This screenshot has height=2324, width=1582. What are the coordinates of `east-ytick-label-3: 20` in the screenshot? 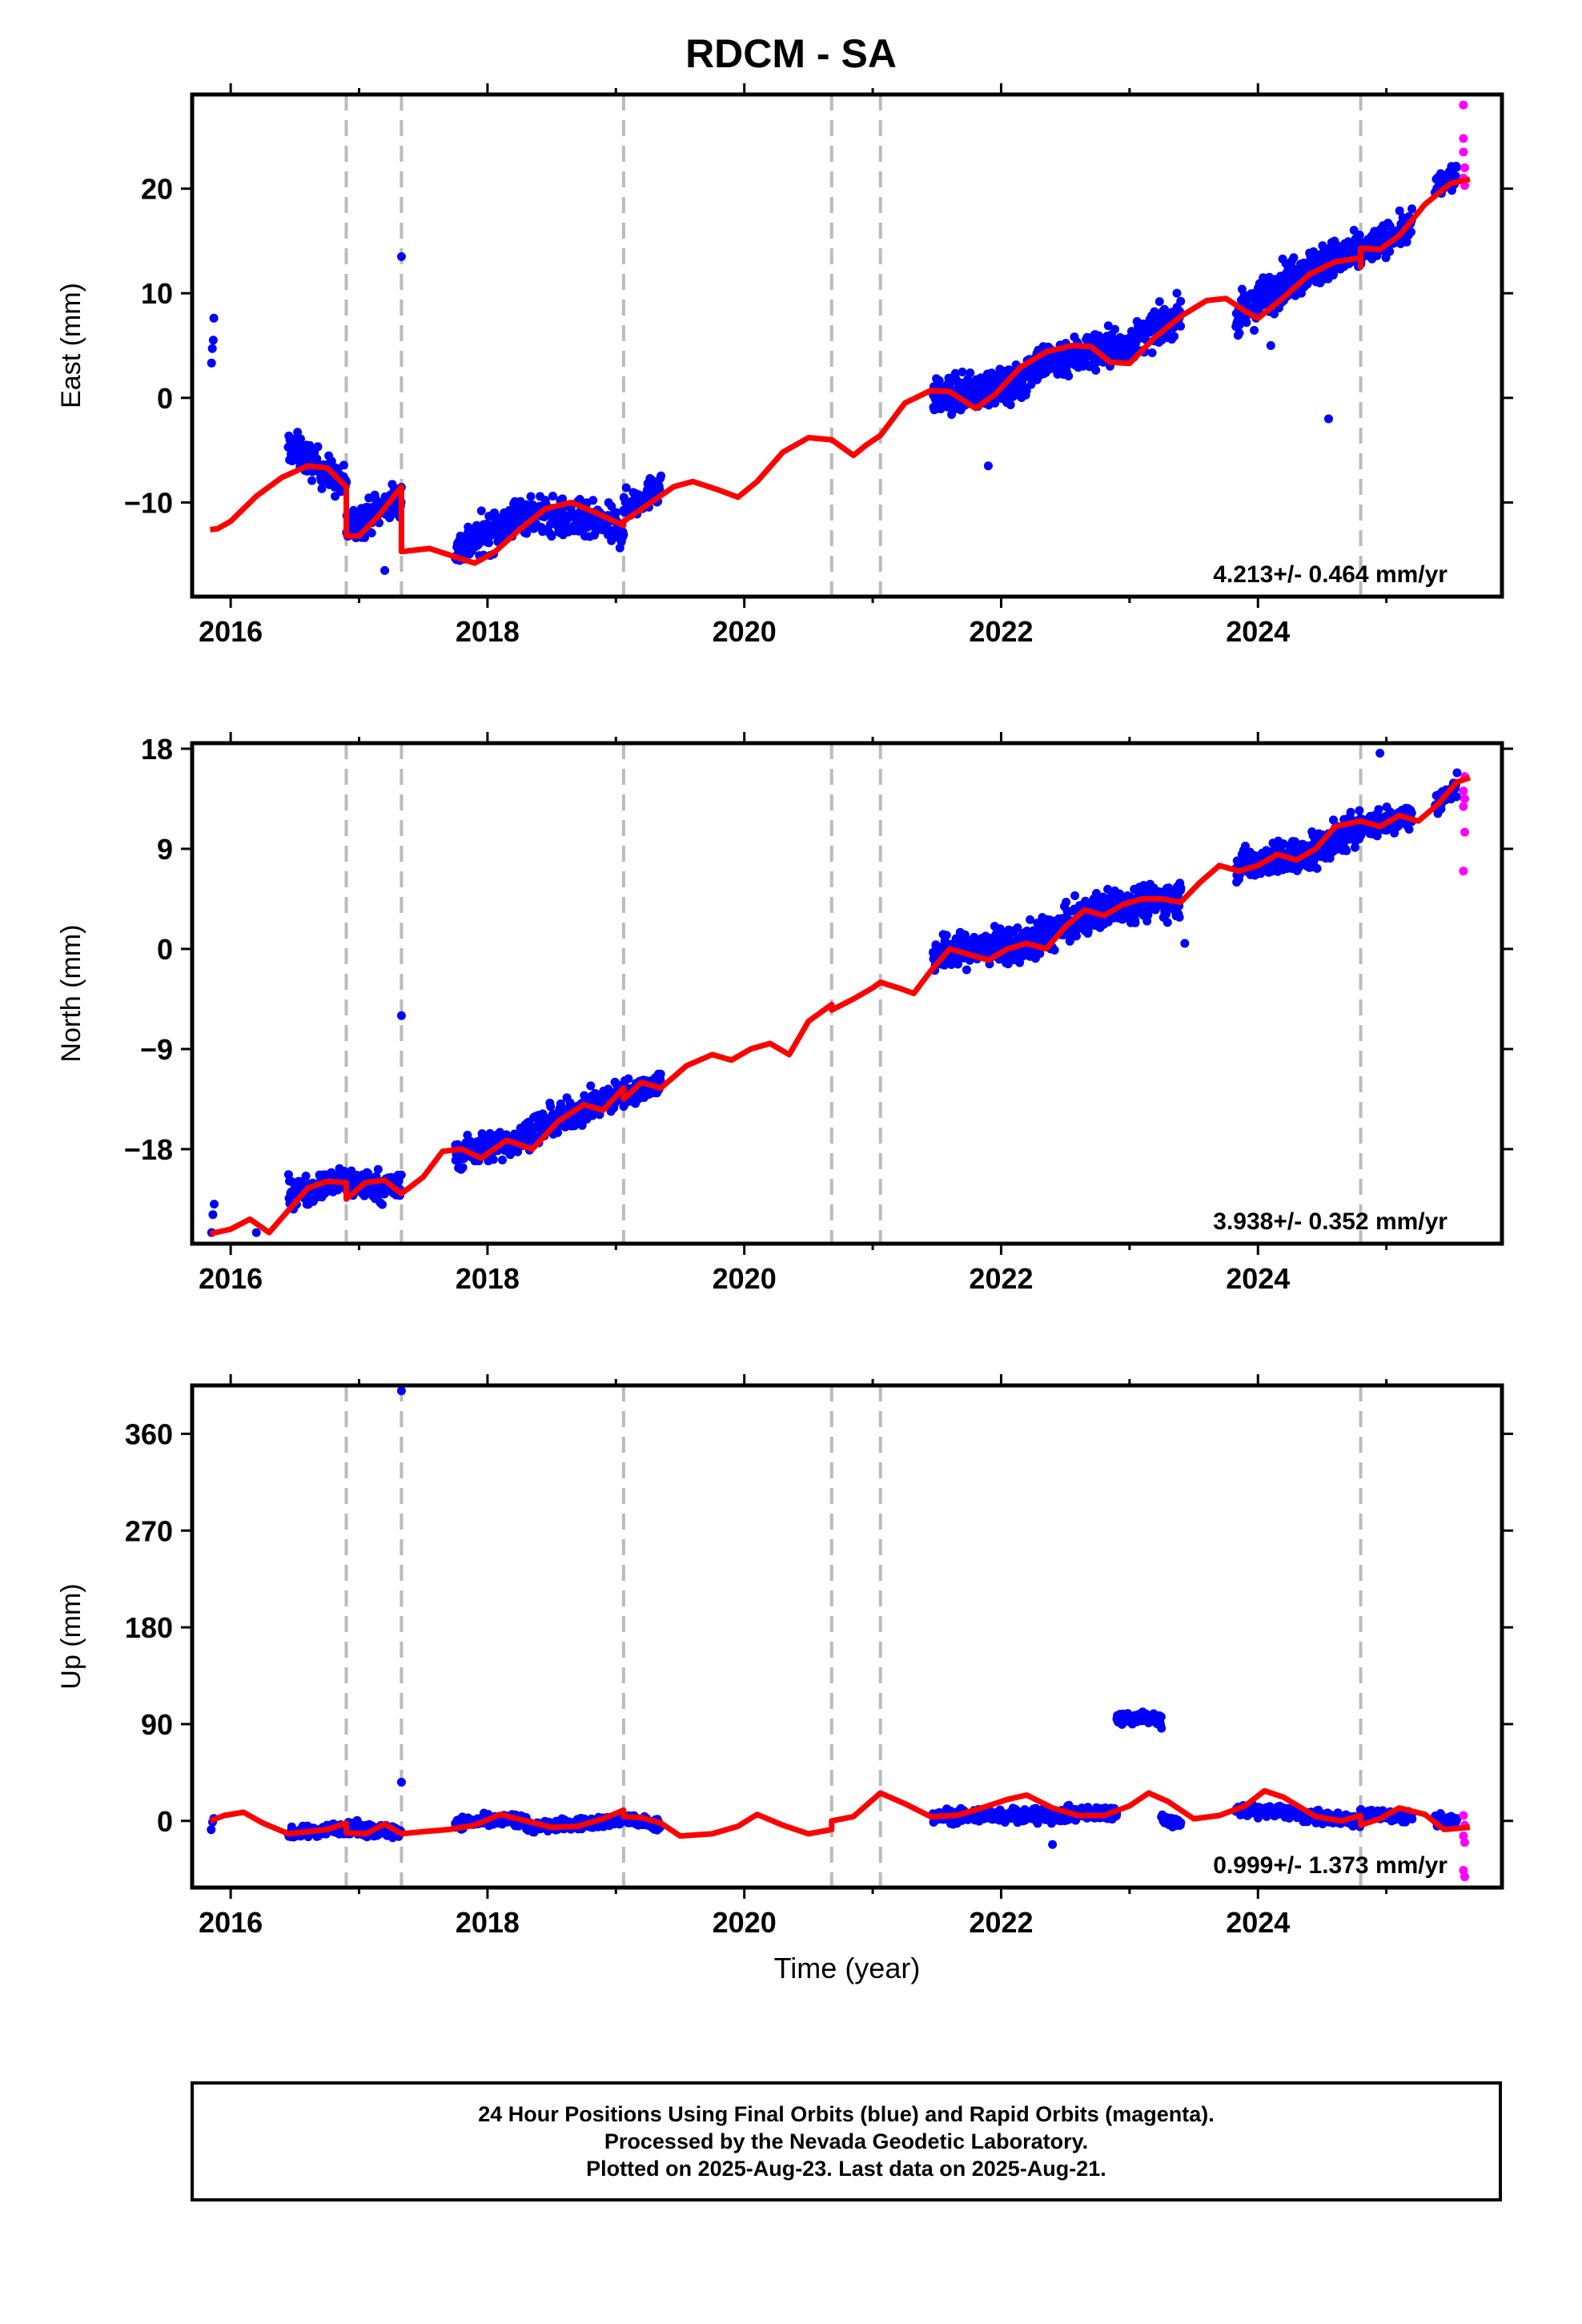 It's located at (157, 190).